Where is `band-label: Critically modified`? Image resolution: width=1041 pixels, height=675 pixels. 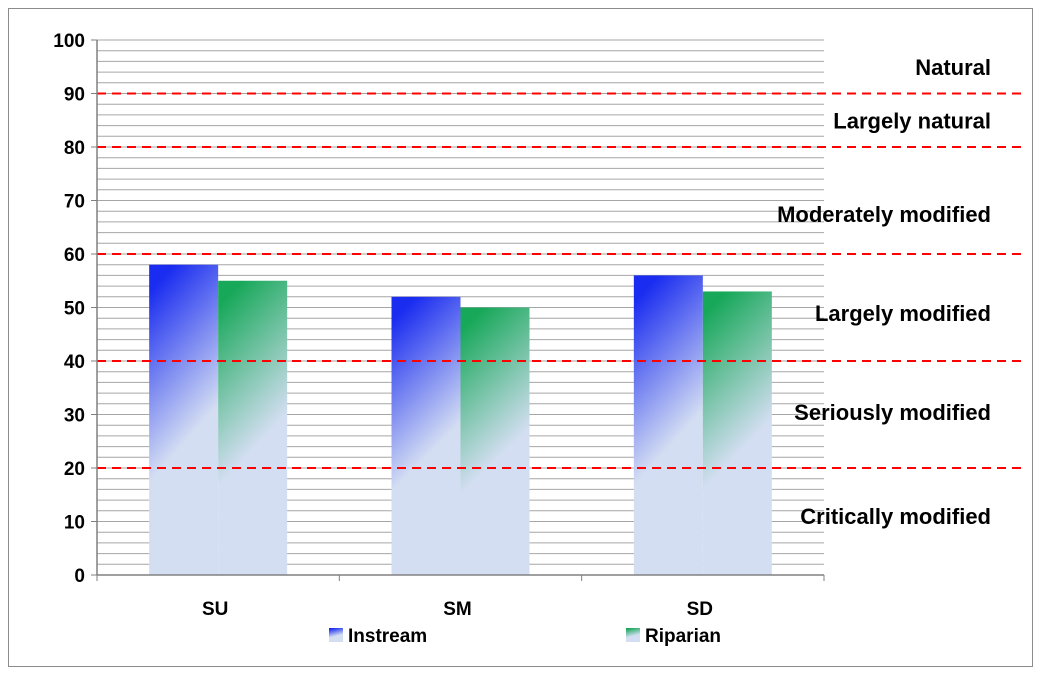 band-label: Critically modified is located at coordinates (895, 516).